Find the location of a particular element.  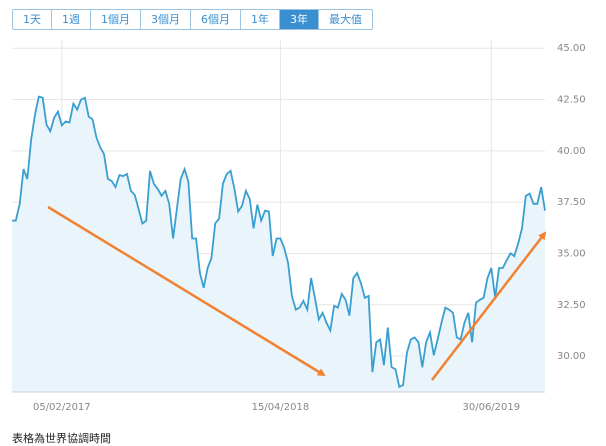

y-tick-label: 35.00 is located at coordinates (571, 253).